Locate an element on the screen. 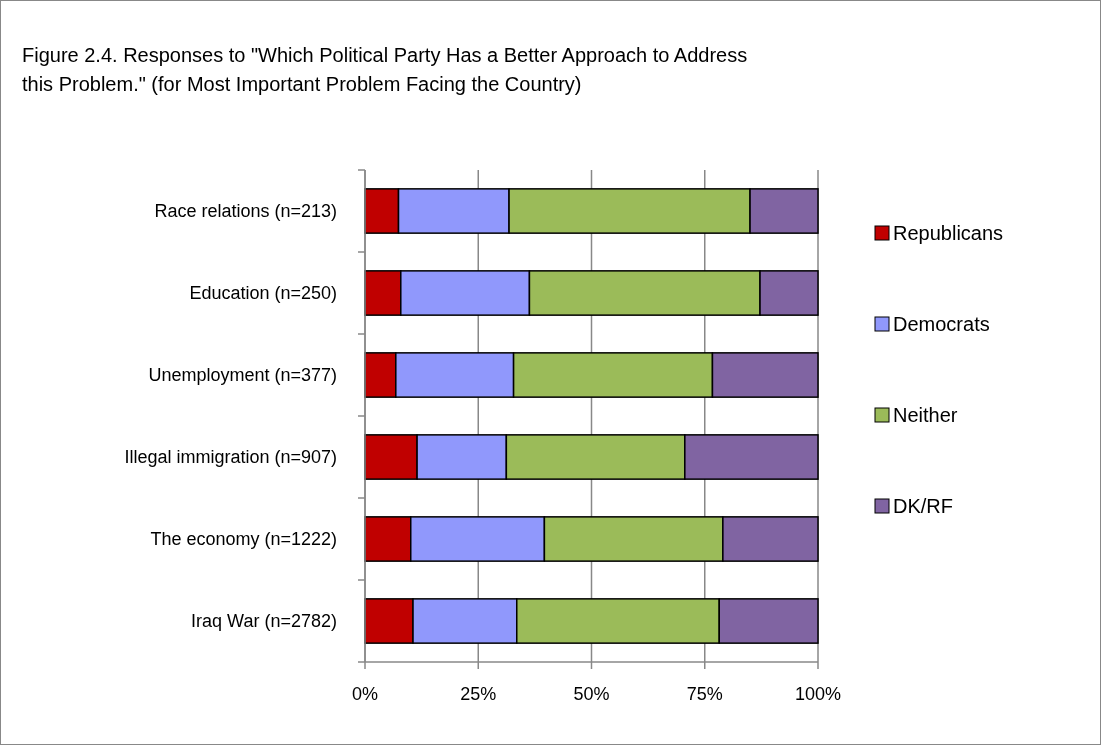 The width and height of the screenshot is (1101, 745). x-tick-label: 75% is located at coordinates (704, 694).